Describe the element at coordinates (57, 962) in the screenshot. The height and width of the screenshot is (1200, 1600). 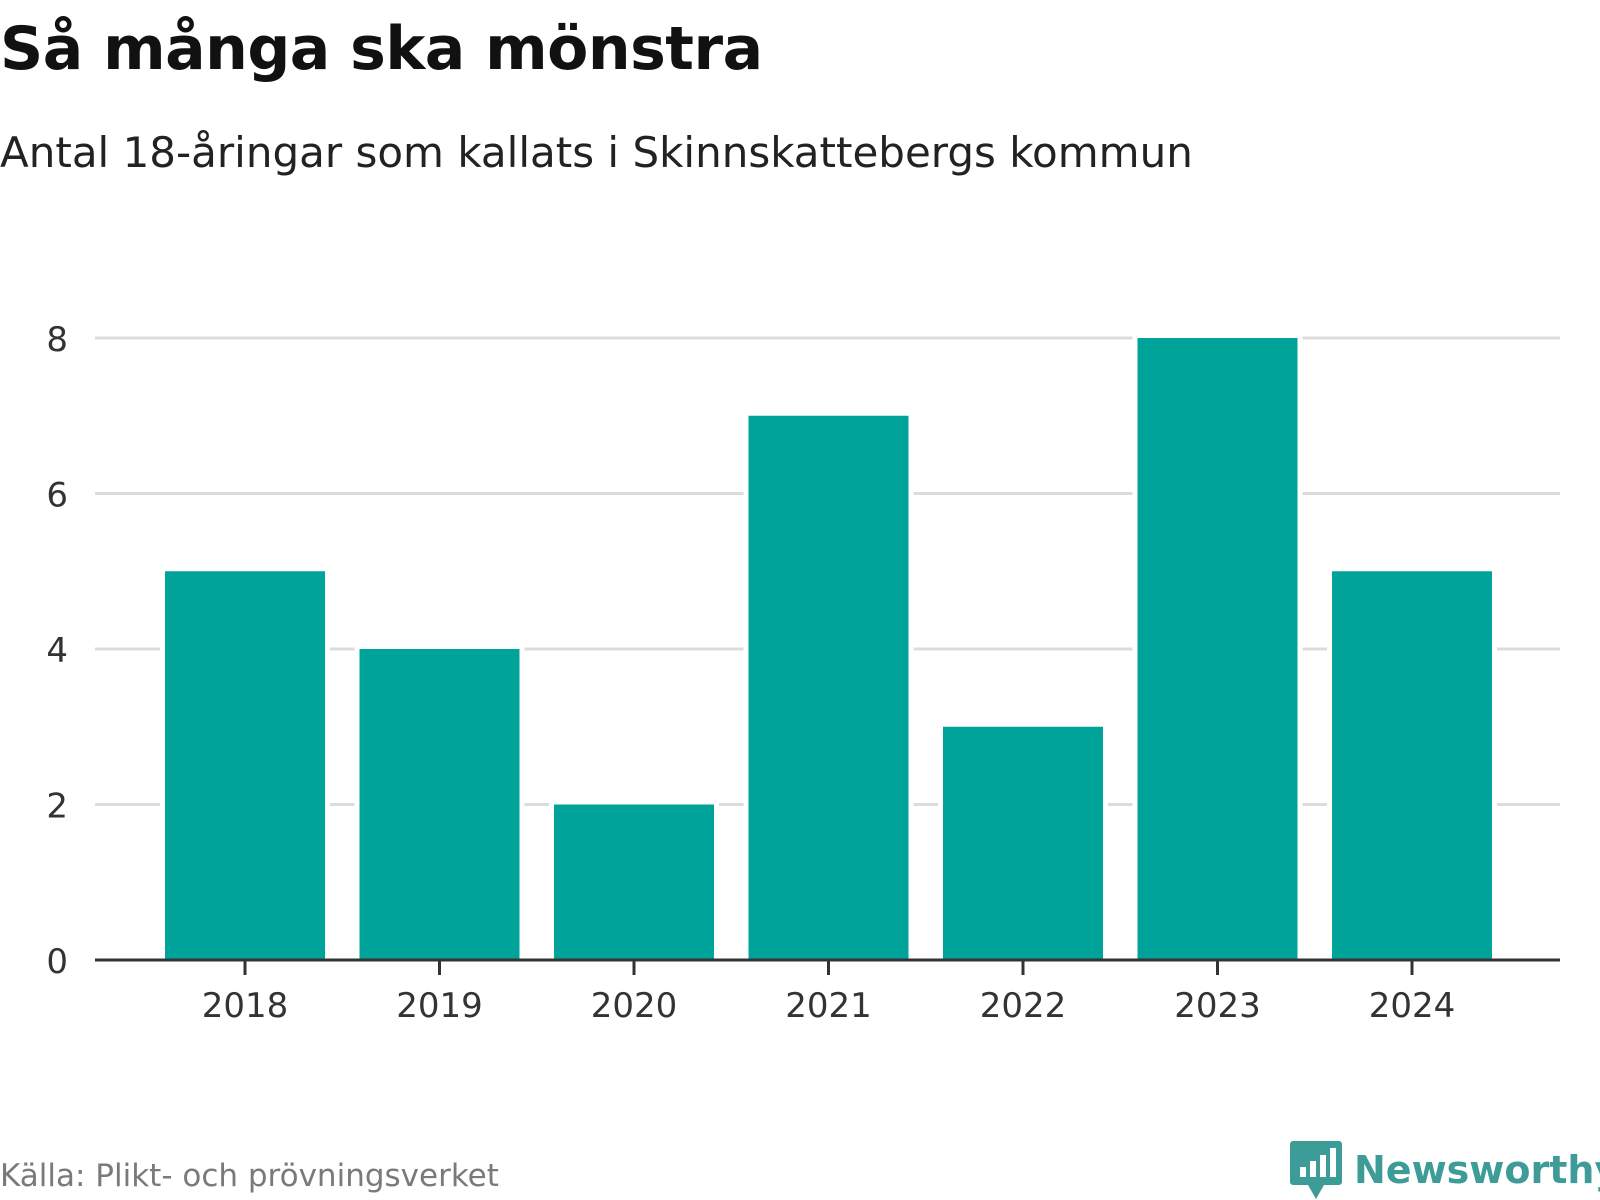
I see `y-tick-label-0: 0` at that location.